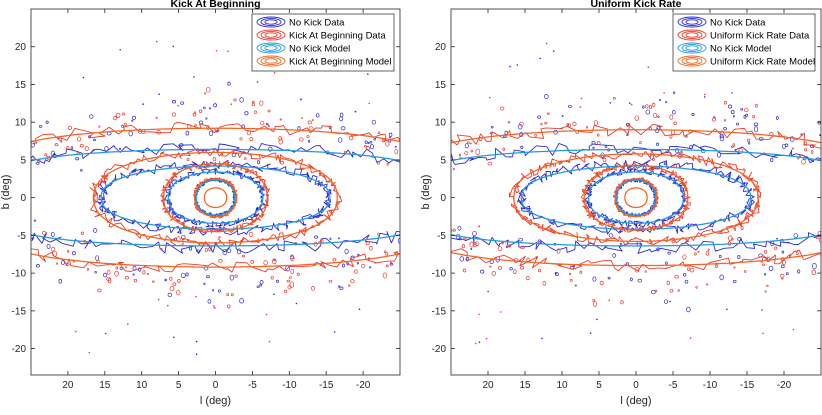  Describe the element at coordinates (19, 311) in the screenshot. I see `y-tick-label: -15` at that location.